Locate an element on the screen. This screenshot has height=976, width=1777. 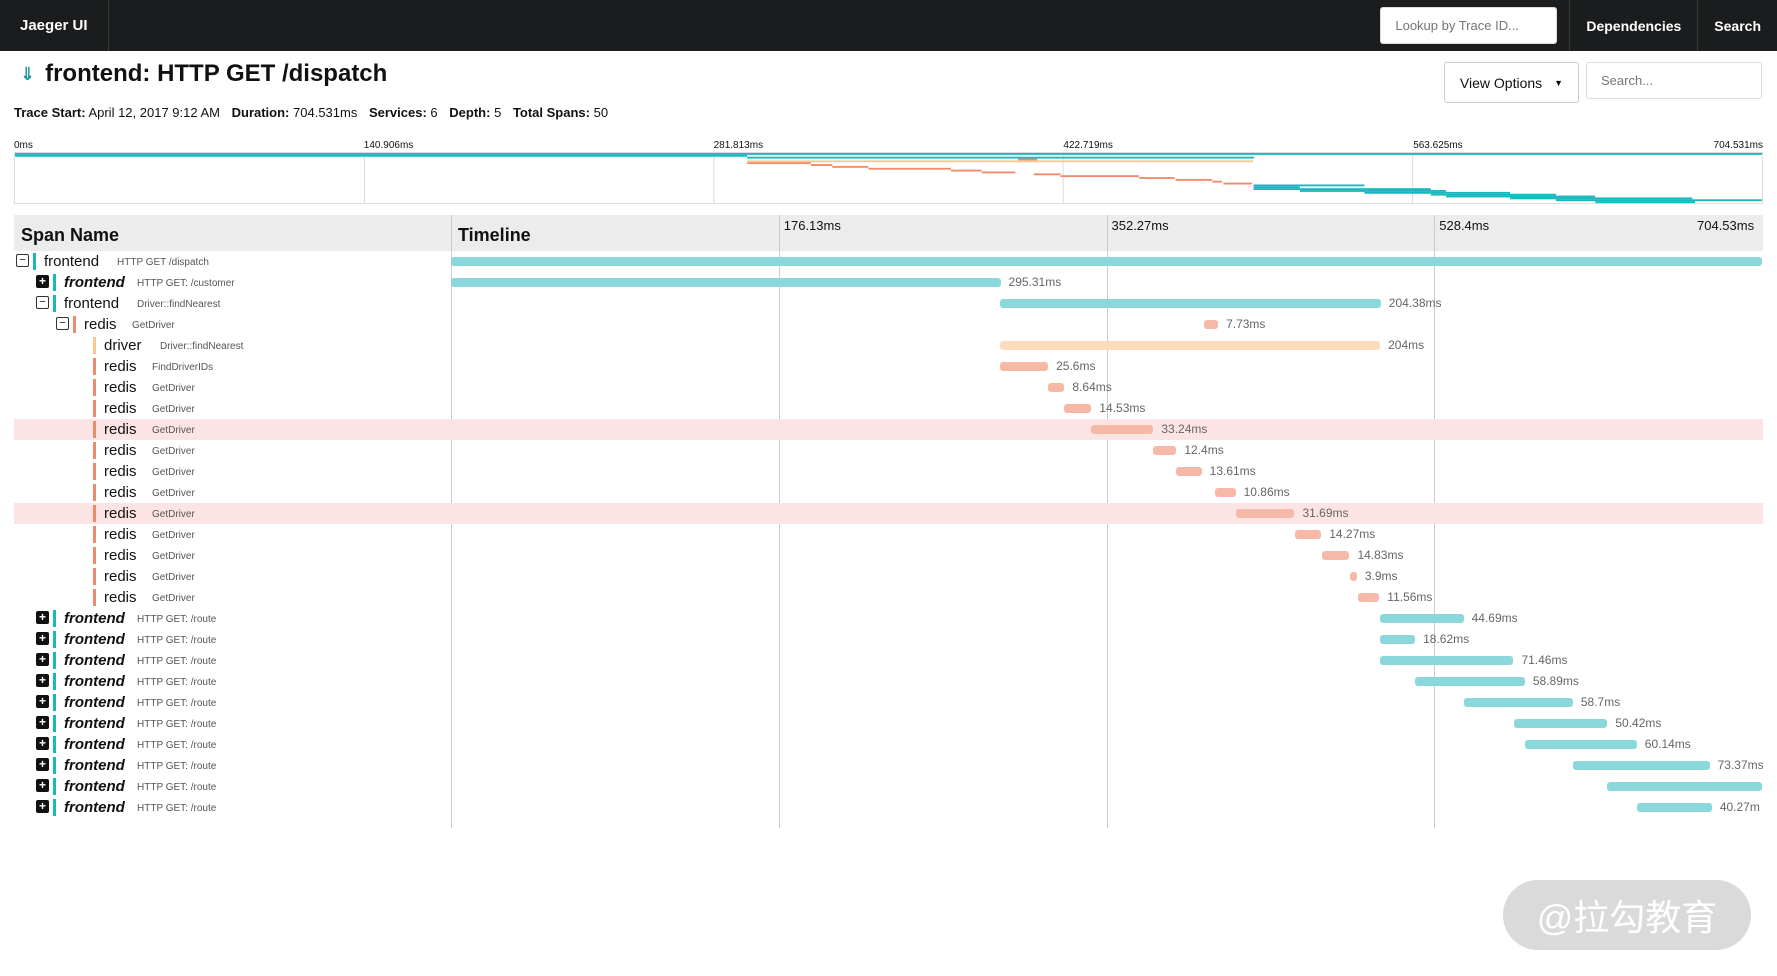
span-row: + frontend HTTP GET: /route 58.89ms is located at coordinates (888, 681).